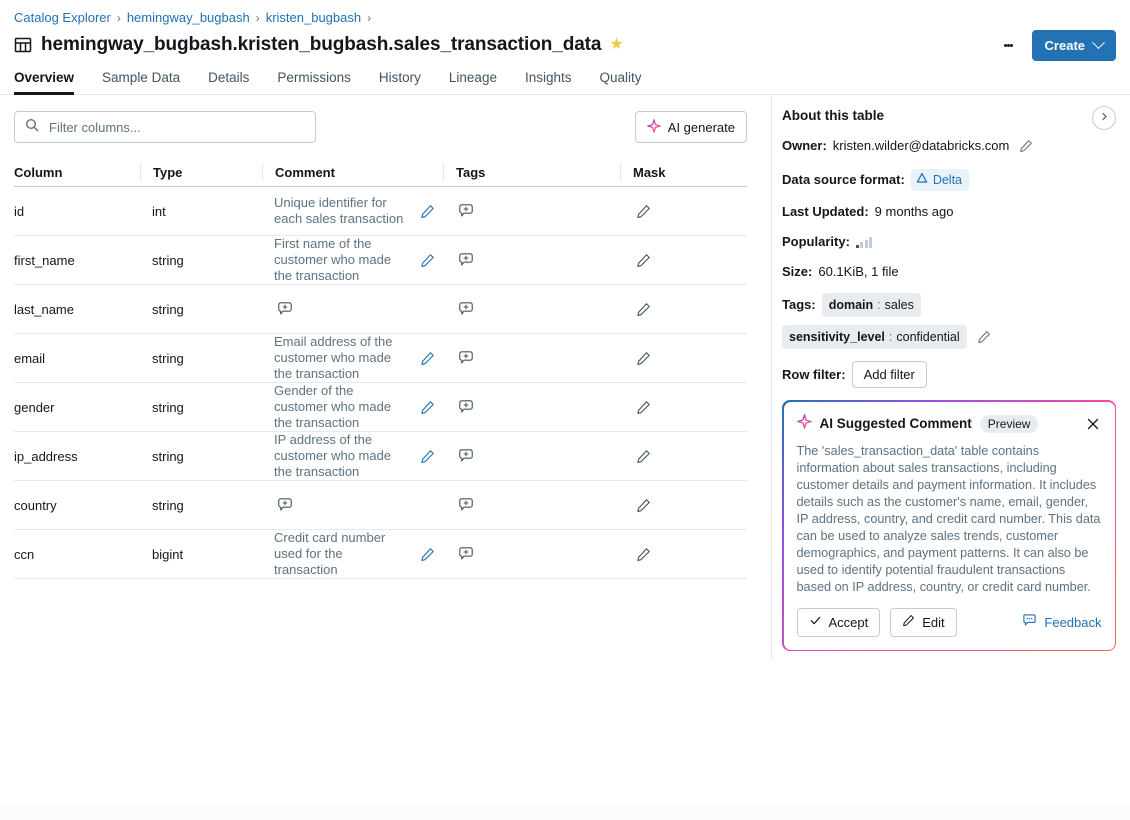 This screenshot has width=1130, height=820. Describe the element at coordinates (201, 172) in the screenshot. I see `column-header-type: Type` at that location.